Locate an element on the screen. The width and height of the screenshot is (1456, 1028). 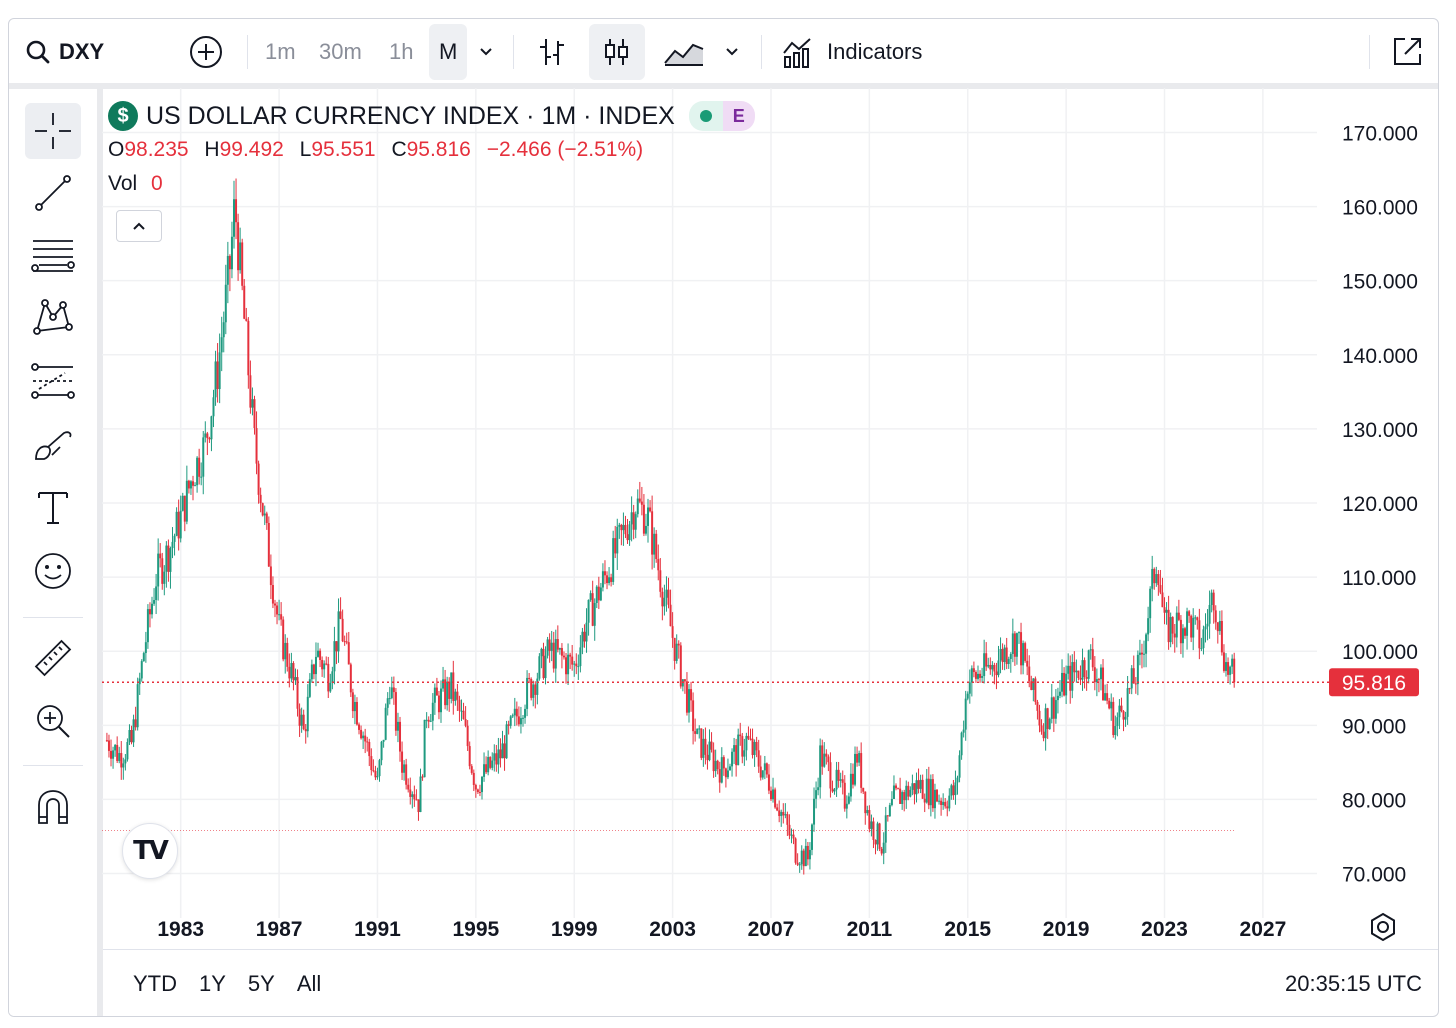
interval-1h: 1h is located at coordinates (401, 51).